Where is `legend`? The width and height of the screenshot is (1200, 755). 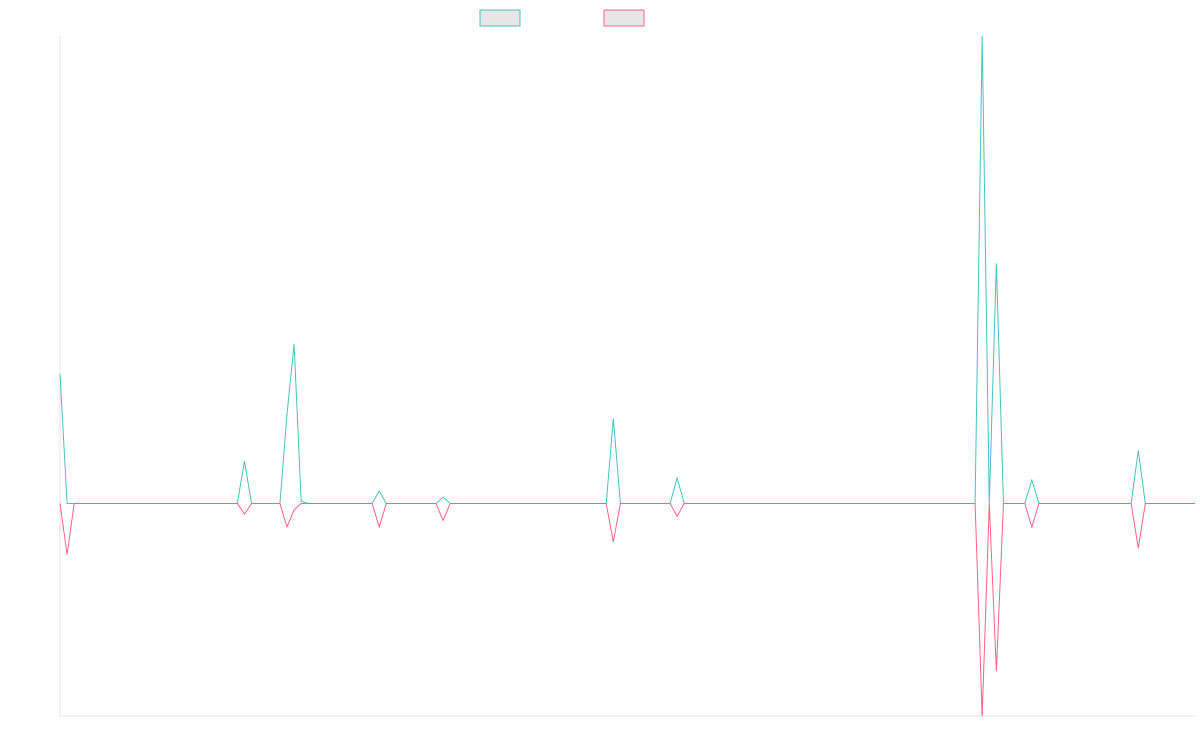 legend is located at coordinates (562, 18).